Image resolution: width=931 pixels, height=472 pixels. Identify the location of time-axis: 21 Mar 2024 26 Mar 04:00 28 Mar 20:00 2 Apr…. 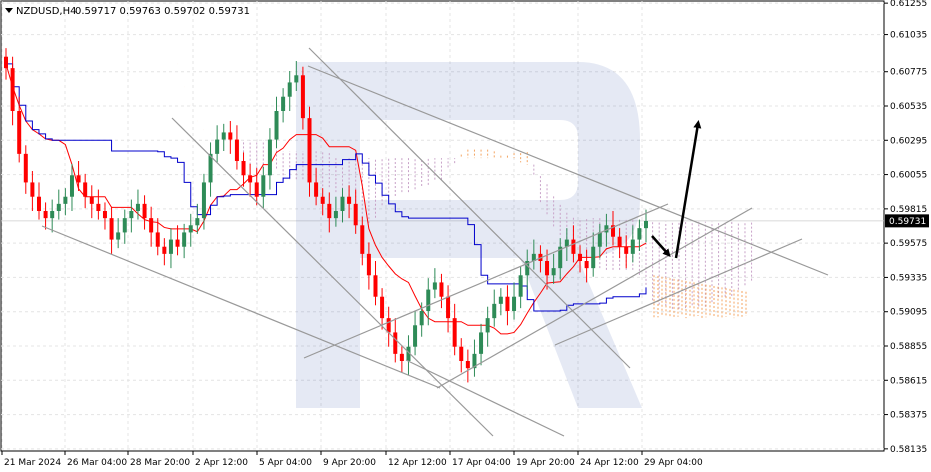
(352, 459).